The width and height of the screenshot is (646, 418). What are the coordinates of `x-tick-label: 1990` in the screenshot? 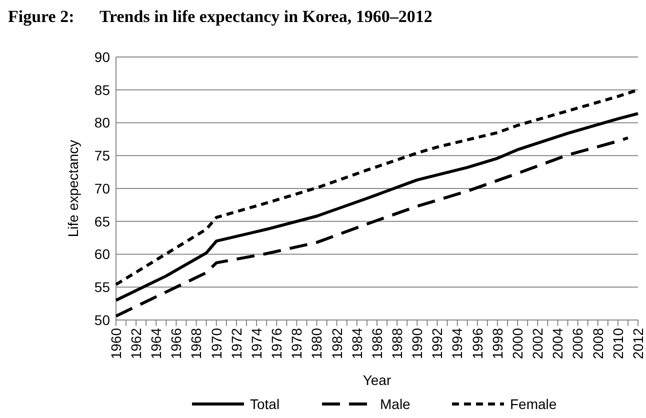 It's located at (417, 344).